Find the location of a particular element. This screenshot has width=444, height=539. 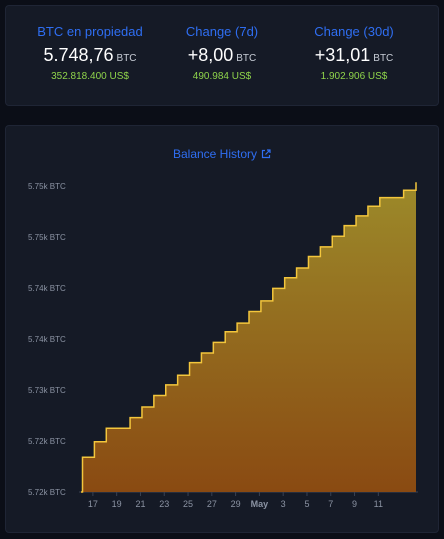

x-tick-label: 21 is located at coordinates (140, 504).